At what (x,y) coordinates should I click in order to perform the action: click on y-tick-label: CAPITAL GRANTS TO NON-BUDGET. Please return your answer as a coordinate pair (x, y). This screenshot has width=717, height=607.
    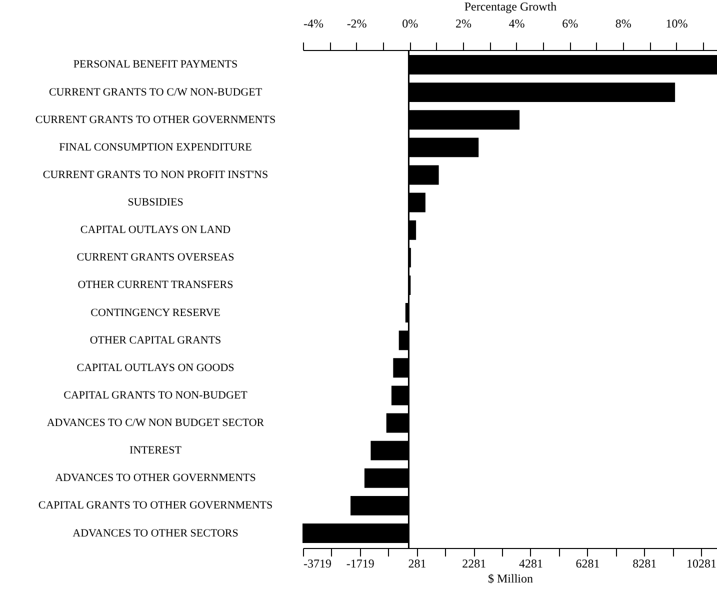
    Looking at the image, I should click on (156, 395).